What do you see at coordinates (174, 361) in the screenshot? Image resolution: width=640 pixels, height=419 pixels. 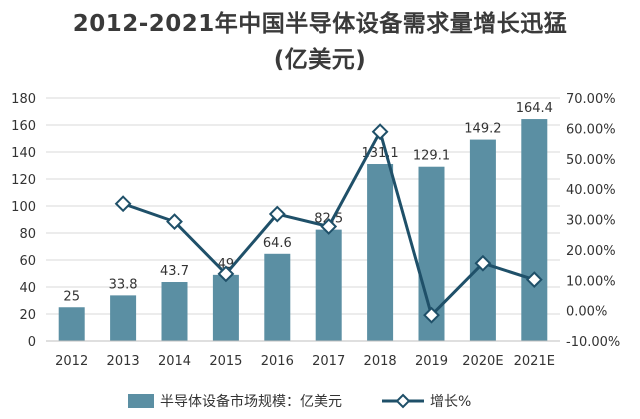 I see `x-tick-label: 2014` at bounding box center [174, 361].